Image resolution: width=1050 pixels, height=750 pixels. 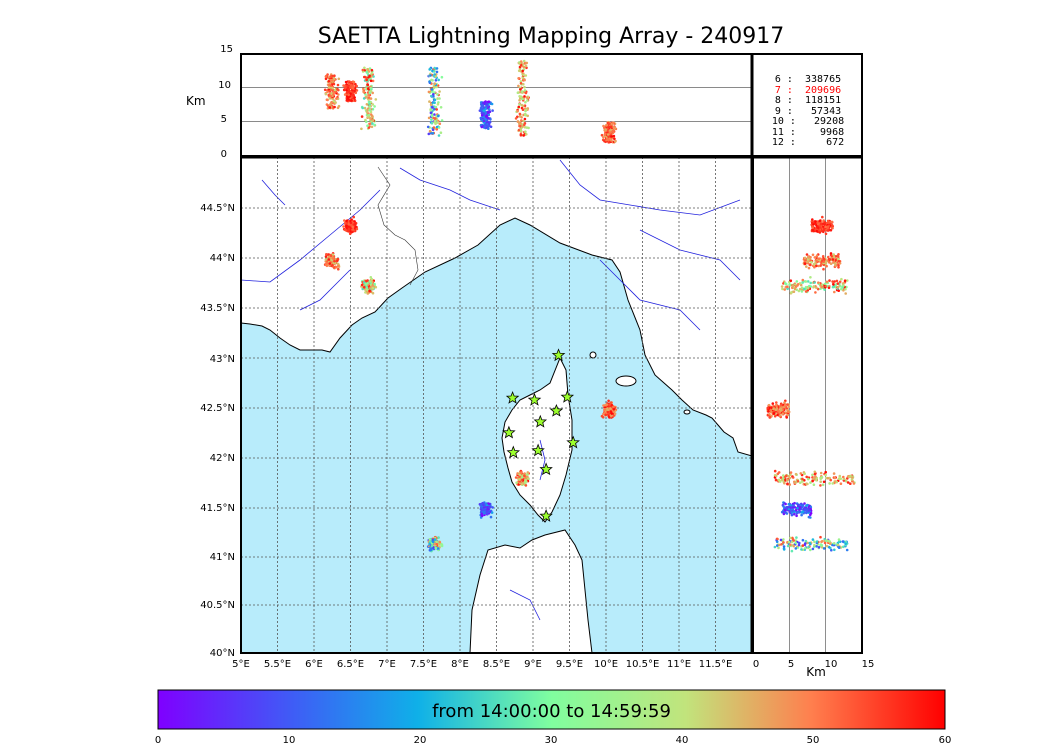 I want to click on map-ytick: 43°N, so click(x=222, y=359).